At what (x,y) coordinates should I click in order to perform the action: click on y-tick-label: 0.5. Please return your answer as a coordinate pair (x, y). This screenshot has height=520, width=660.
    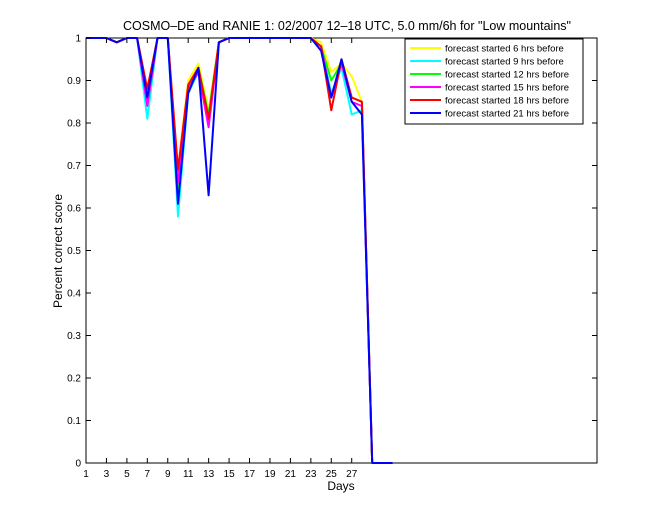
    Looking at the image, I should click on (74, 251).